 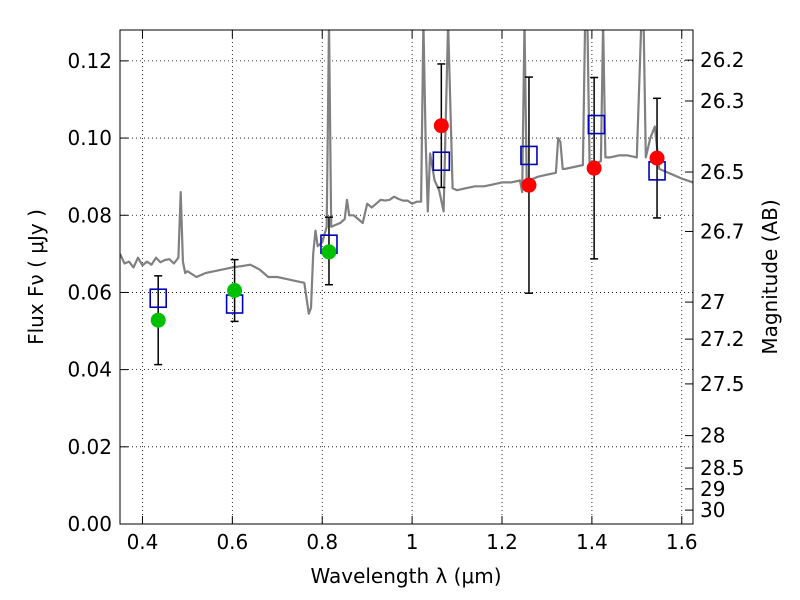 What do you see at coordinates (722, 60) in the screenshot?
I see `y2-tick-label: 26.2` at bounding box center [722, 60].